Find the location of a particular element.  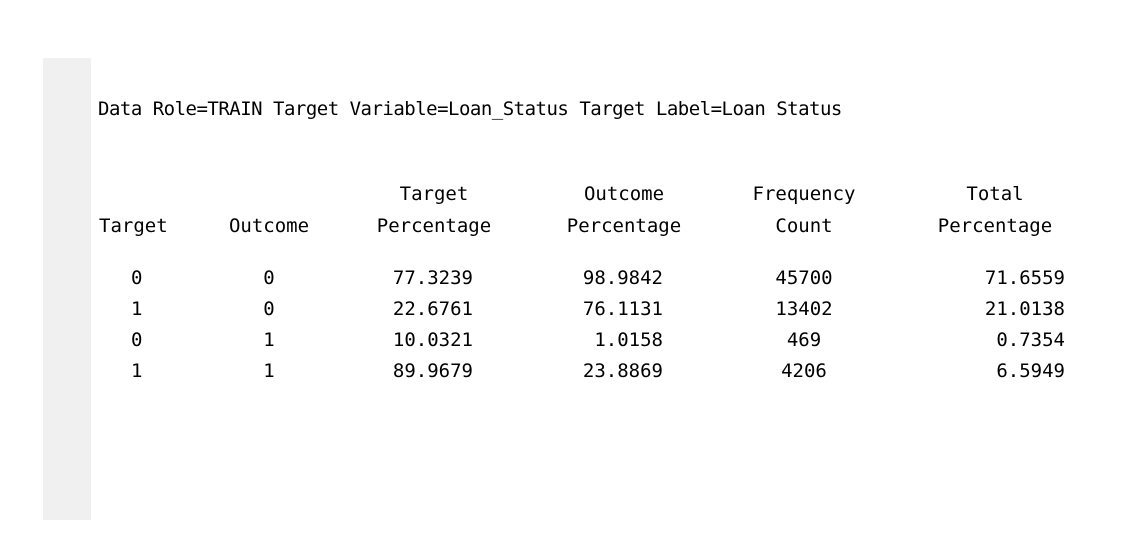

cell-total-pct: 0.7354 is located at coordinates (1030, 339).